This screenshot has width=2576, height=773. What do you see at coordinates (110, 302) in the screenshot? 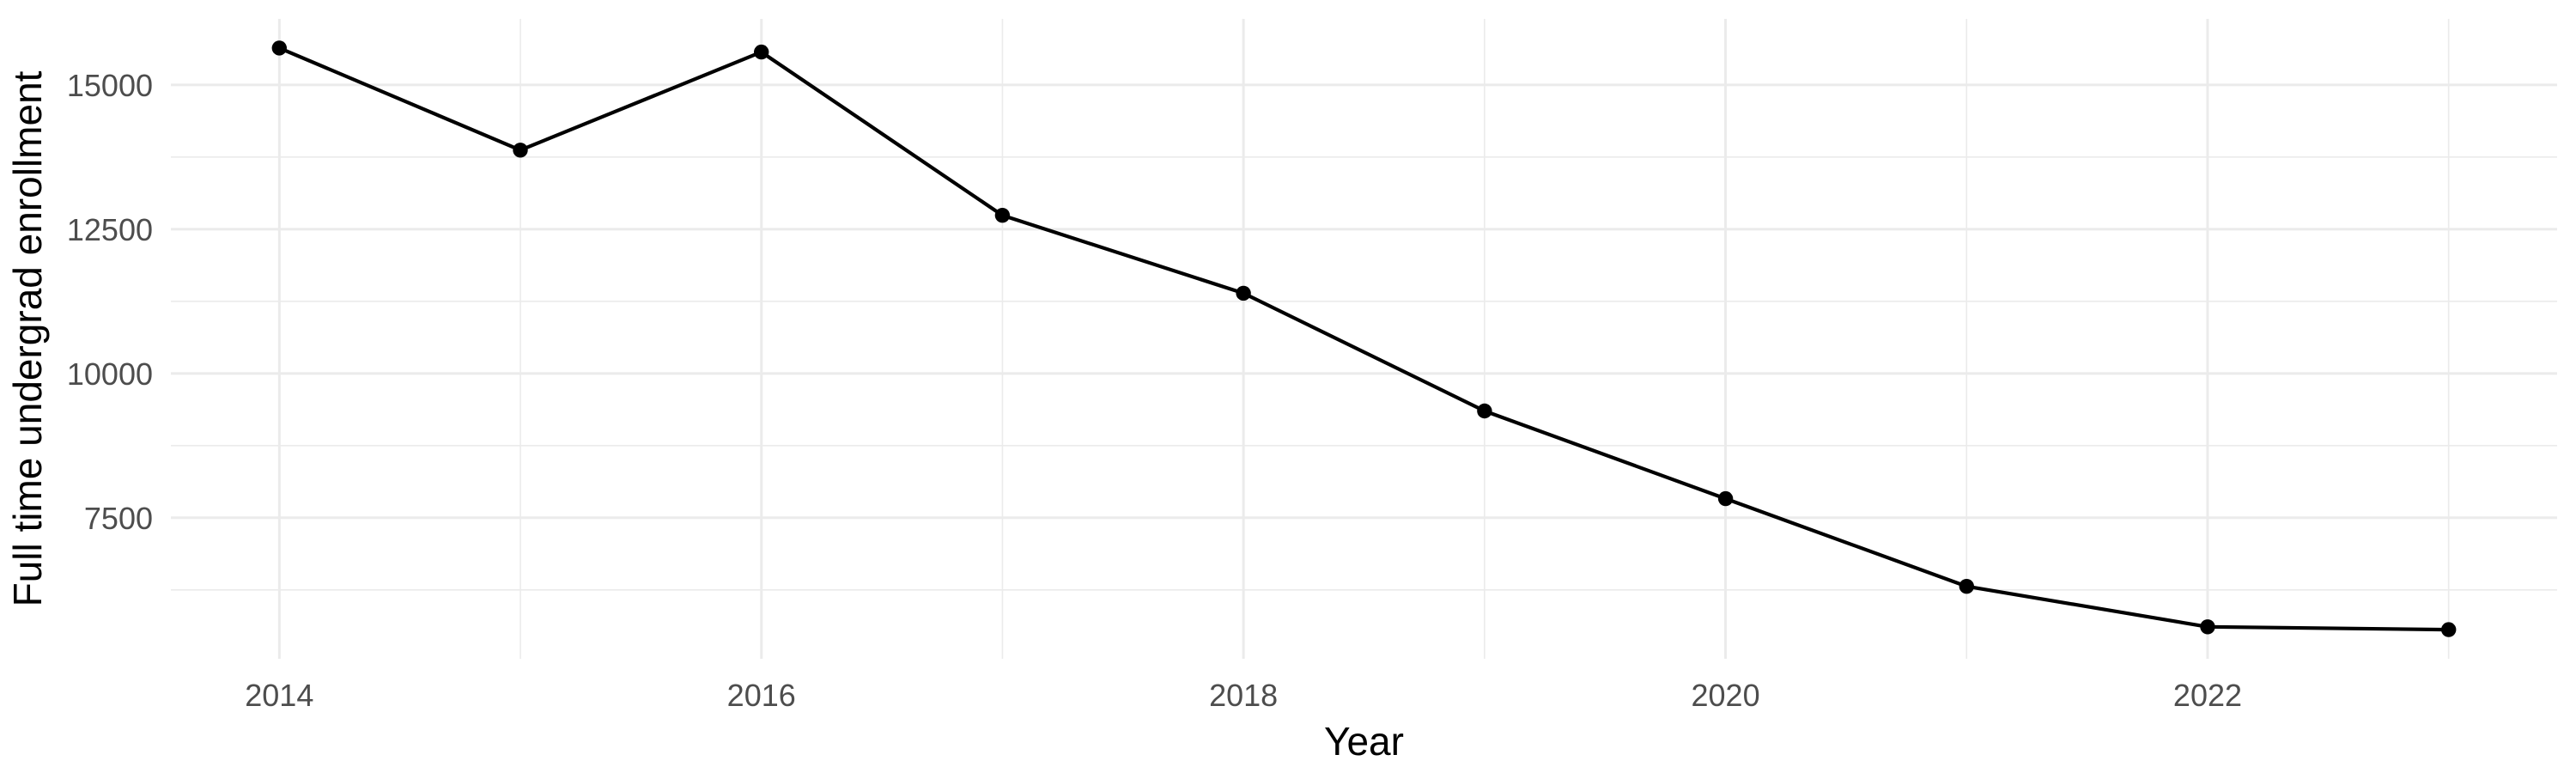
I see `y-axis-tick-labels: 7500 10000 12500 15000` at bounding box center [110, 302].